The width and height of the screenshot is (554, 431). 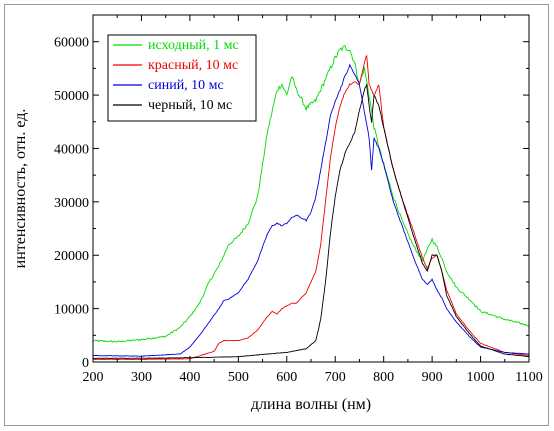 I want to click on y-tick-label: 10000, so click(x=71, y=310).